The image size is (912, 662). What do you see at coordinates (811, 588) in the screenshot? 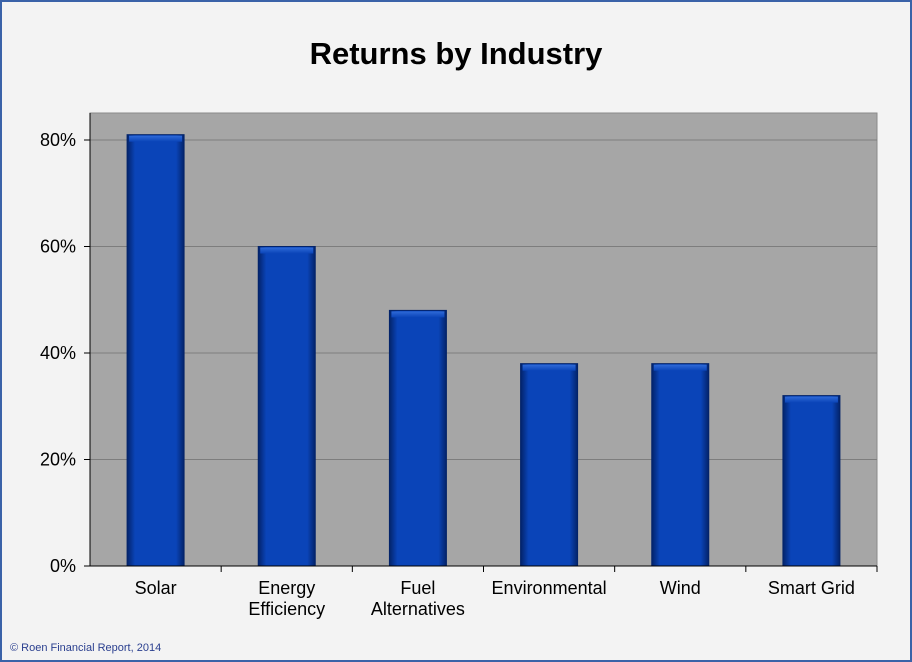
I see `x-tick-label: Smart Grid` at bounding box center [811, 588].